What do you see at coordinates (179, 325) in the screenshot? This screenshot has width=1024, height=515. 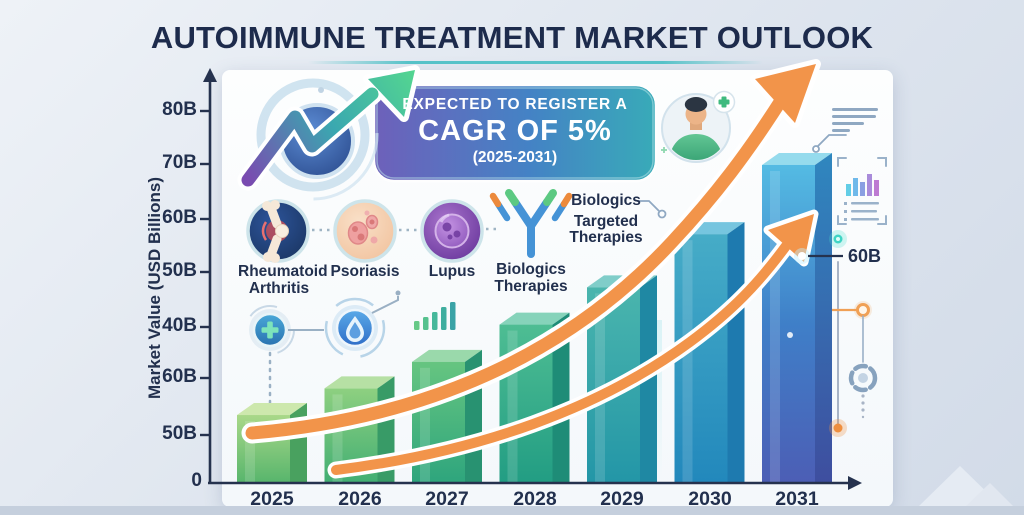 I see `y-tick-label: 40B` at bounding box center [179, 325].